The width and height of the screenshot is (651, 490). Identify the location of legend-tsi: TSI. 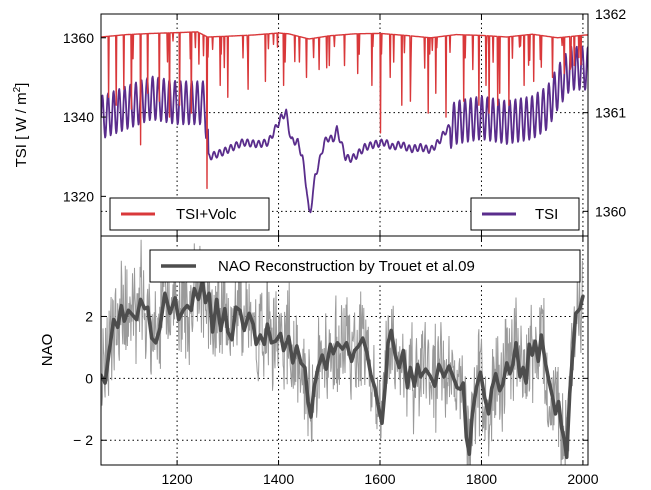
(525, 214).